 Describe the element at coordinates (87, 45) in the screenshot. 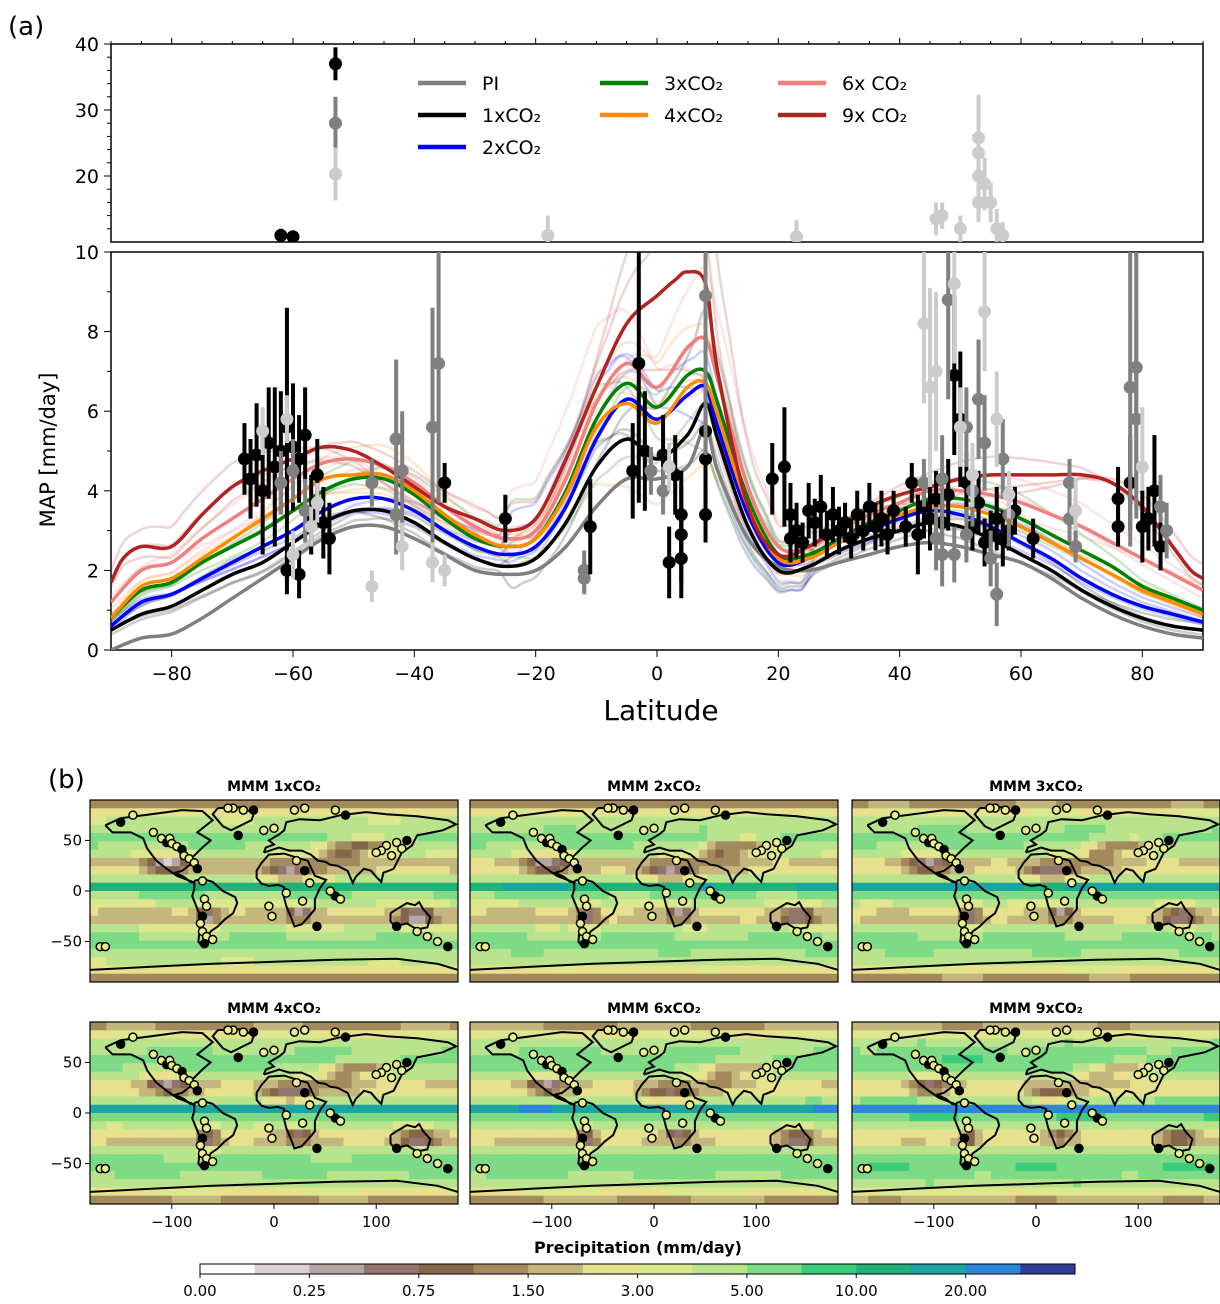

I see `y-tick-label: 40` at that location.